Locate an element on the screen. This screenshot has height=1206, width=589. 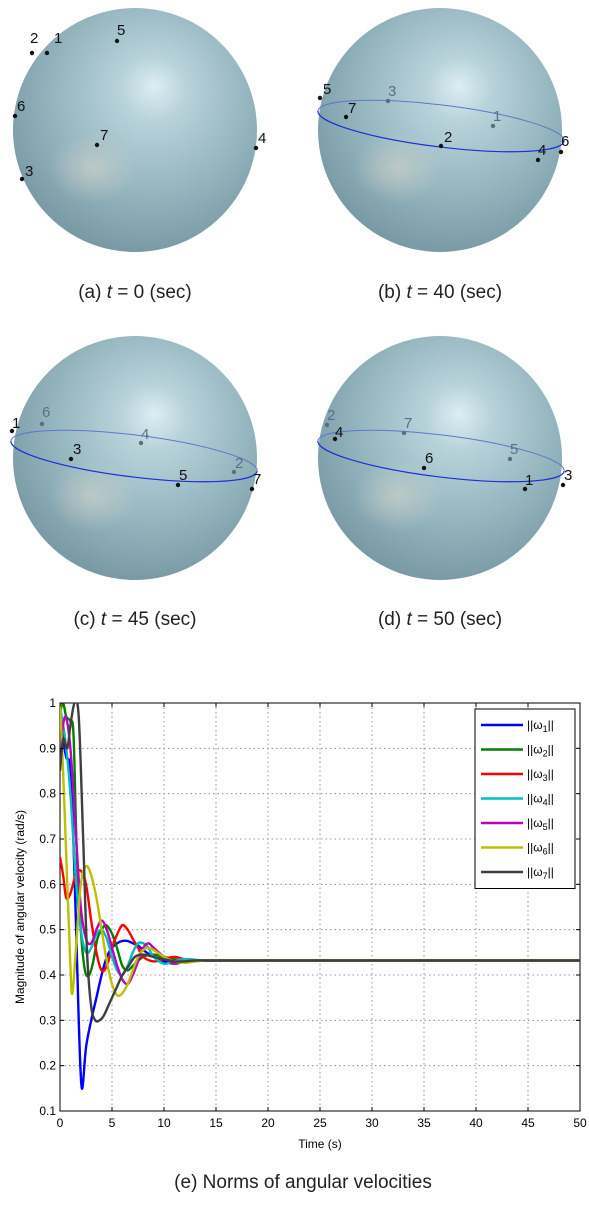
y-tick-label: 0.1 is located at coordinates (47, 1111).